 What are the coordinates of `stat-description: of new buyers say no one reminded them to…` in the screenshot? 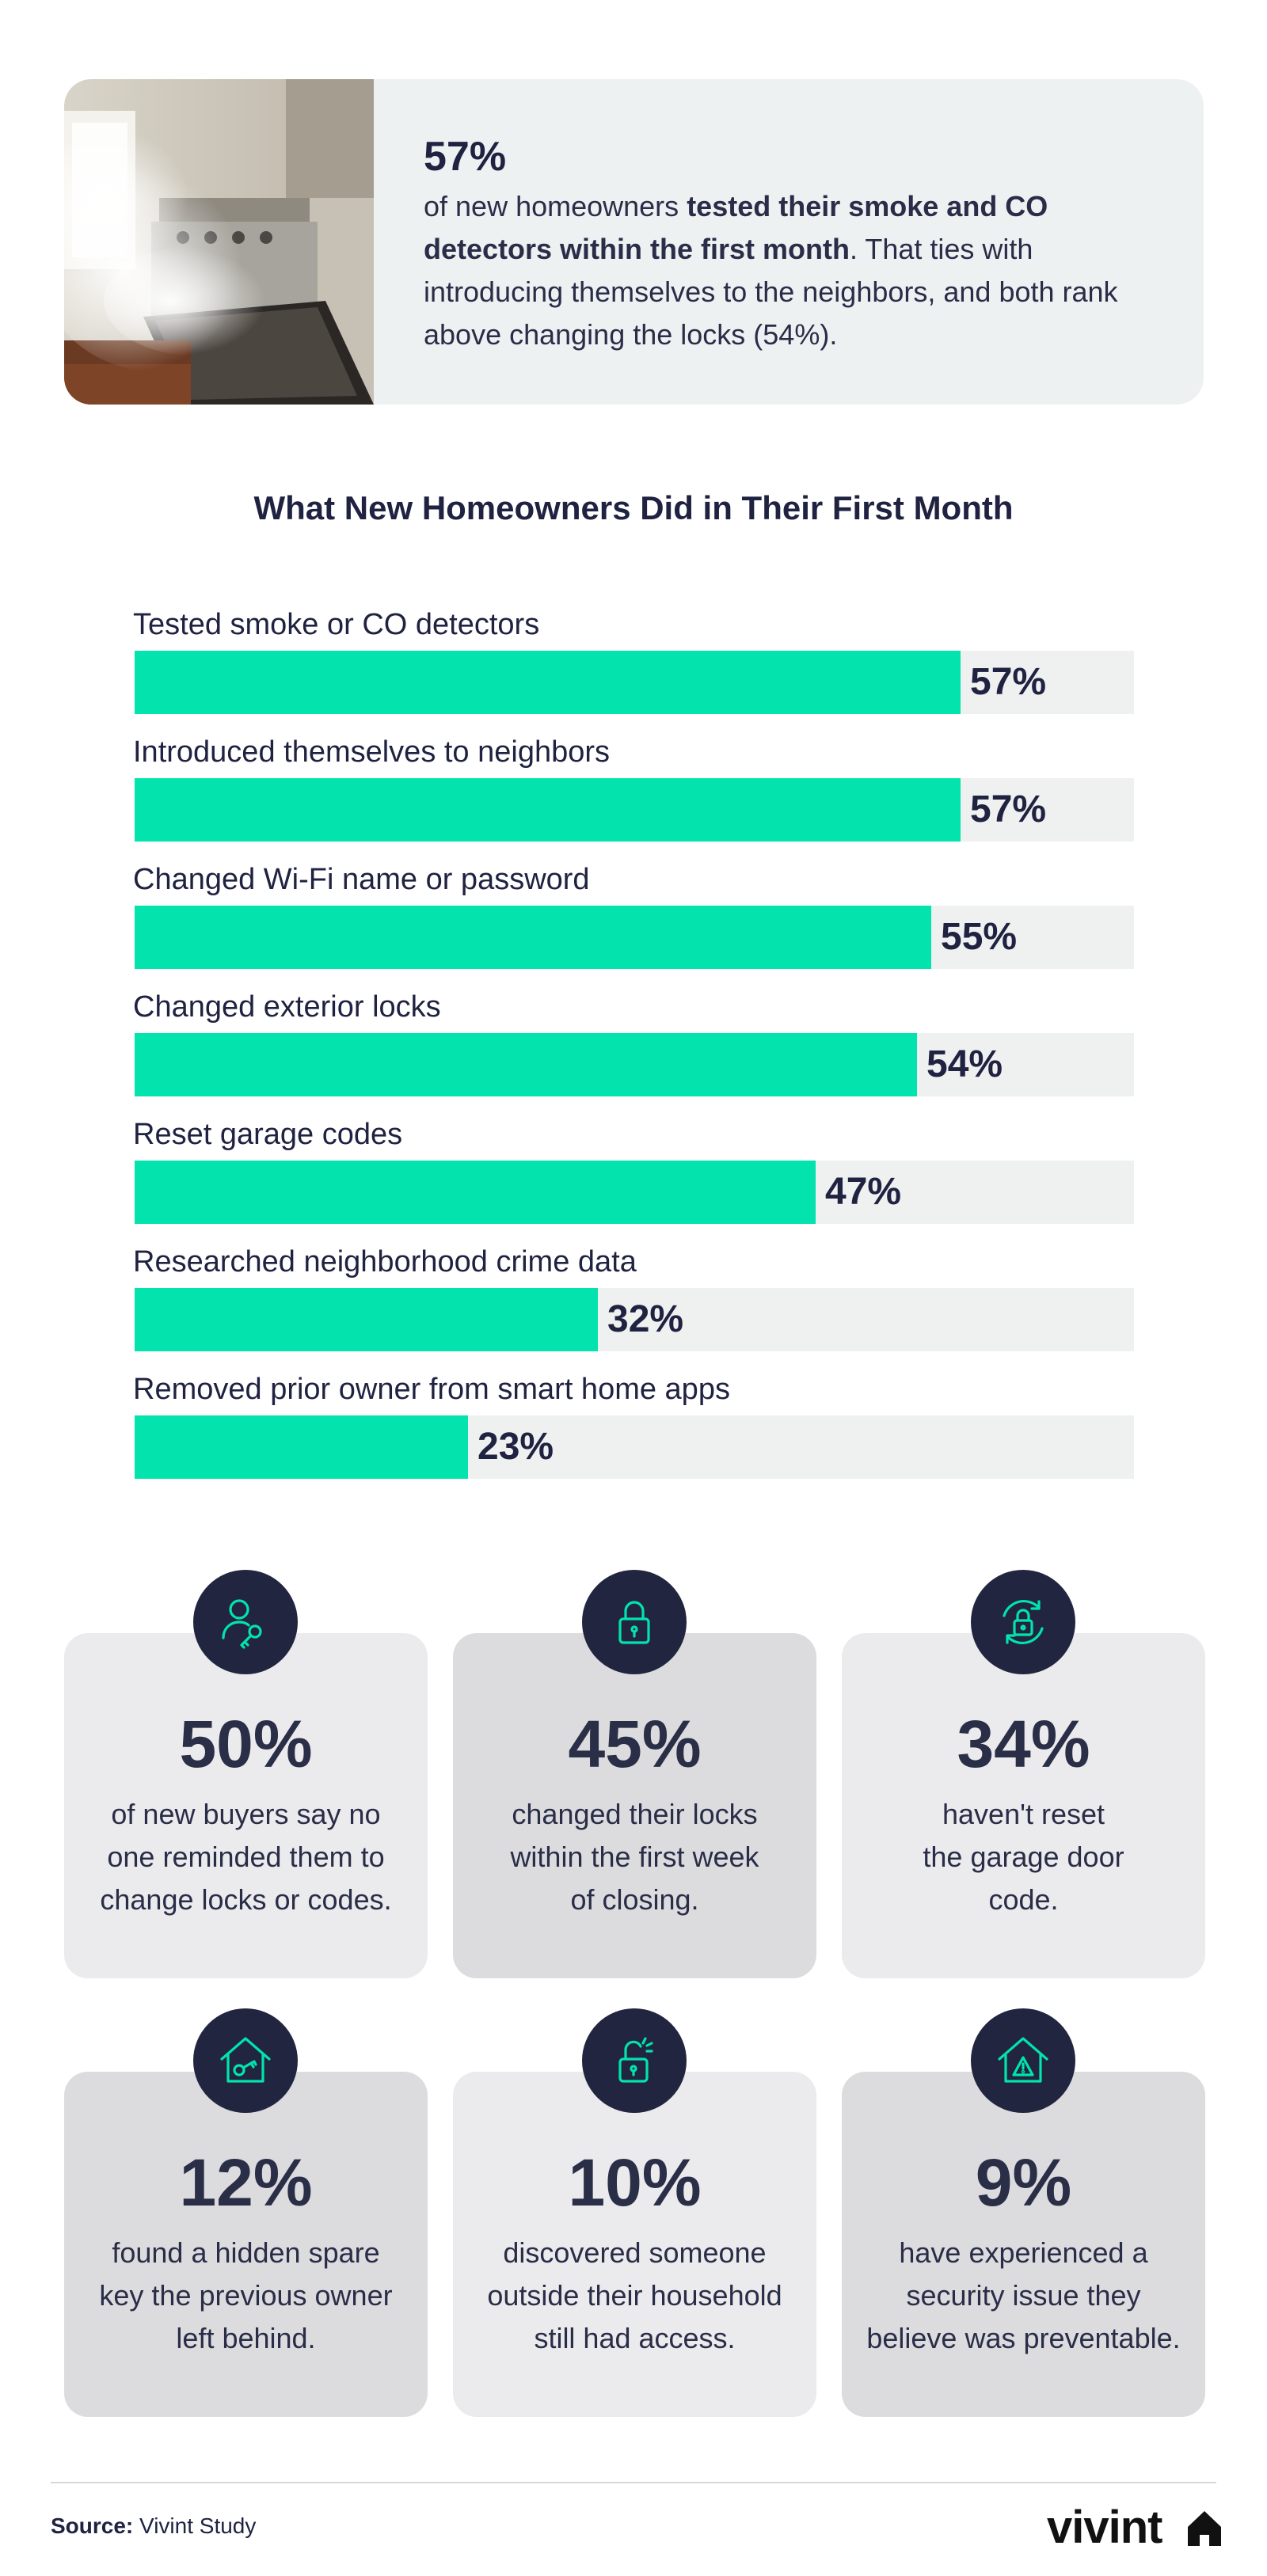 It's located at (246, 1857).